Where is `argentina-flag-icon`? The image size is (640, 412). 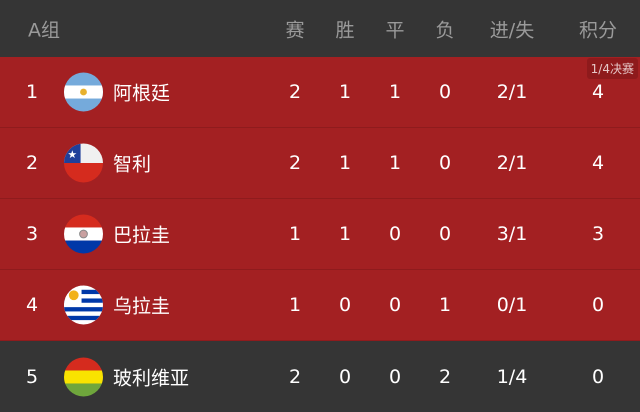 argentina-flag-icon is located at coordinates (83, 92).